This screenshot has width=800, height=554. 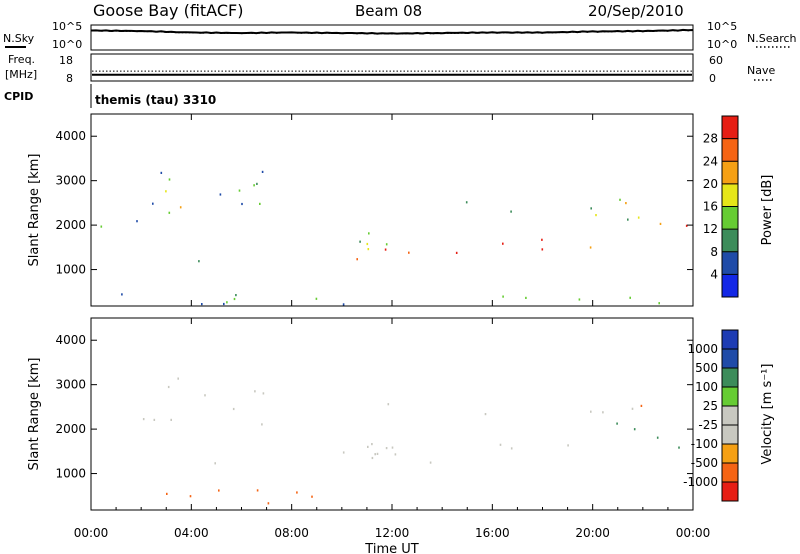 What do you see at coordinates (708, 425) in the screenshot?
I see `velocity-colorbar-label-4: -25` at bounding box center [708, 425].